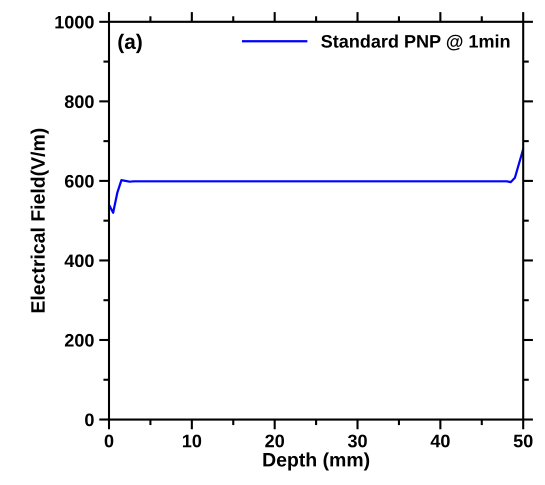  What do you see at coordinates (357, 441) in the screenshot?
I see `x-tick-label: 30` at bounding box center [357, 441].